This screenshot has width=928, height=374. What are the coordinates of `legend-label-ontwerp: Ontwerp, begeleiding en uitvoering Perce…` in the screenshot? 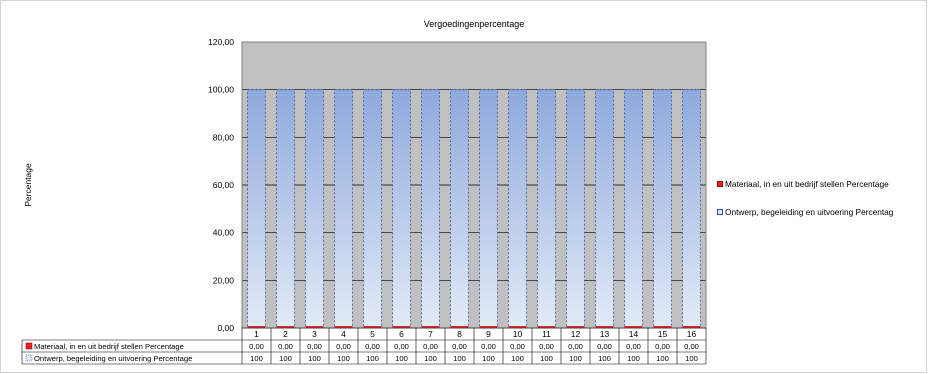 It's located at (809, 212).